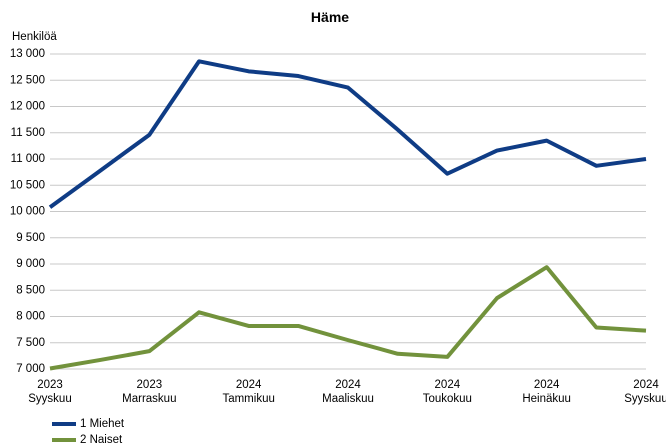 This screenshot has height=443, width=666. I want to click on y-tick-label: 9 500, so click(30, 238).